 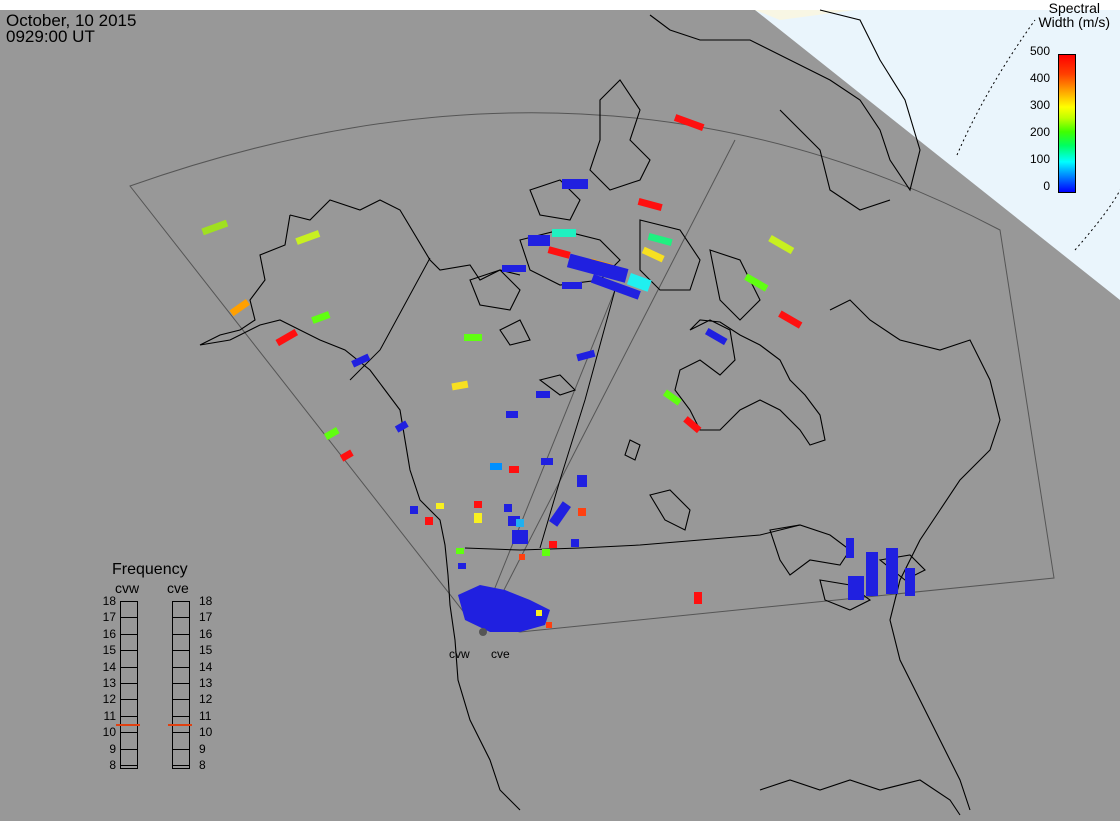 What do you see at coordinates (71, 20) in the screenshot?
I see `date-label: October, 10 2015` at bounding box center [71, 20].